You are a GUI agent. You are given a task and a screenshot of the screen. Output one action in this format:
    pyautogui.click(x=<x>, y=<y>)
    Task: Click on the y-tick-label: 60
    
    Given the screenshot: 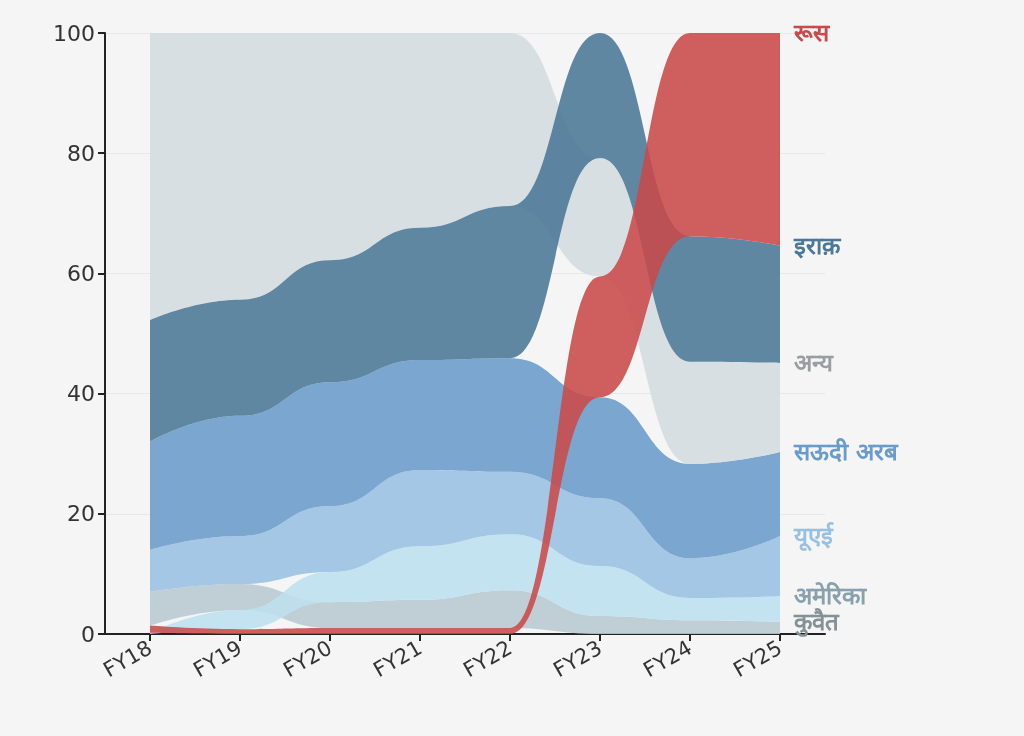 What is the action you would take?
    pyautogui.click(x=81, y=273)
    